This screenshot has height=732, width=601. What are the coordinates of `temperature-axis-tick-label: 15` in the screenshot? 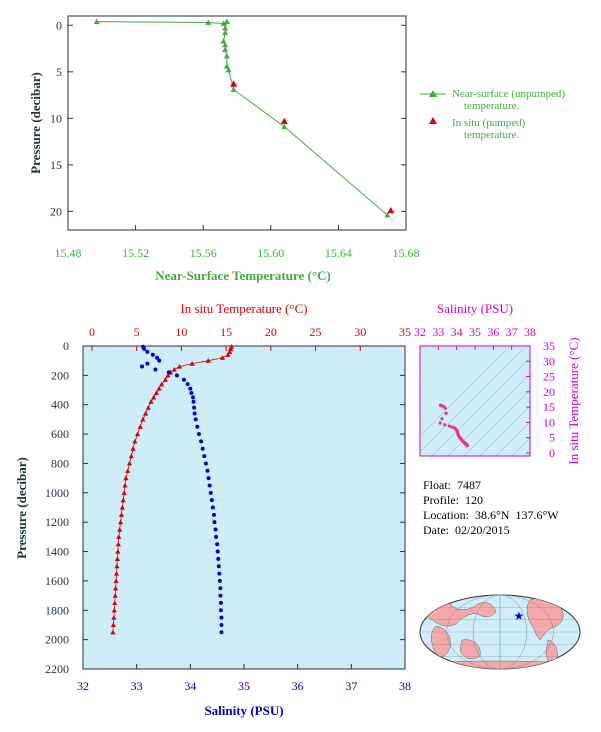 It's located at (226, 332).